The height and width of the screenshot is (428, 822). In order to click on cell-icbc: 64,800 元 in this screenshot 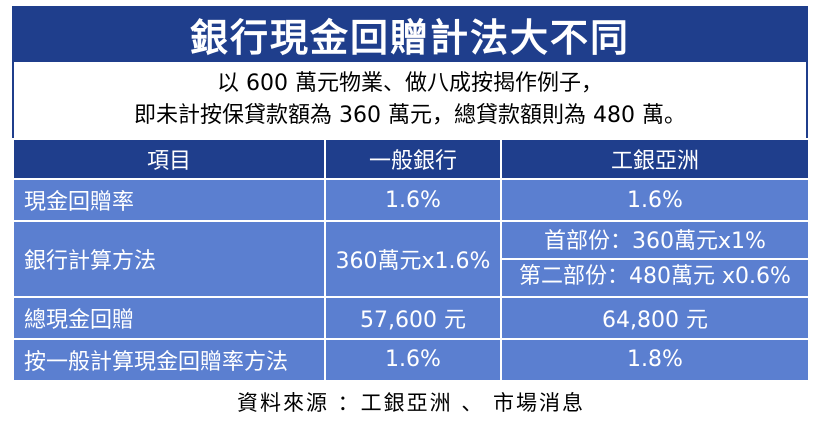, I will do `click(655, 317)`.